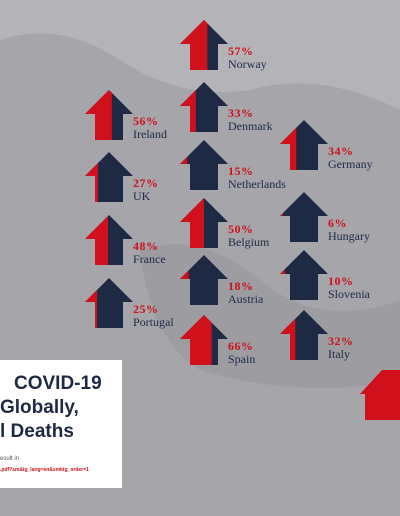 This screenshot has width=400, height=516. Describe the element at coordinates (241, 113) in the screenshot. I see `value-label: 33%` at that location.